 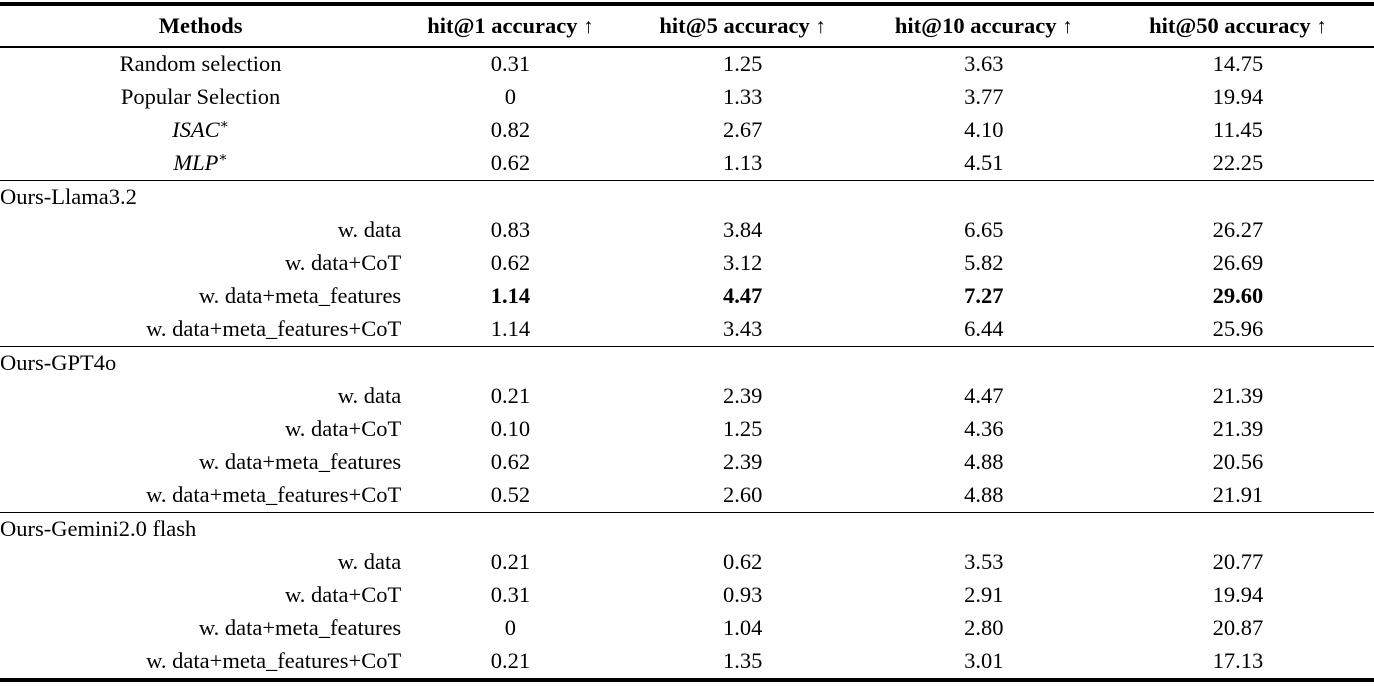 I want to click on value-cell: 3.12, so click(x=743, y=263).